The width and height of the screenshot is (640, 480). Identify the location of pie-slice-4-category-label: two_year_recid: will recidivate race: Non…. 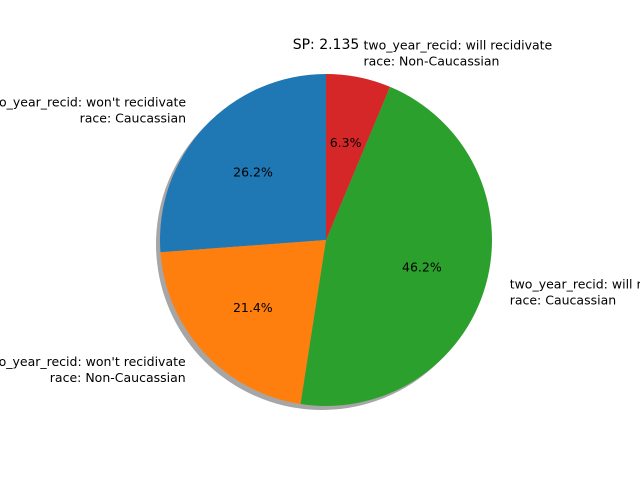
(458, 52).